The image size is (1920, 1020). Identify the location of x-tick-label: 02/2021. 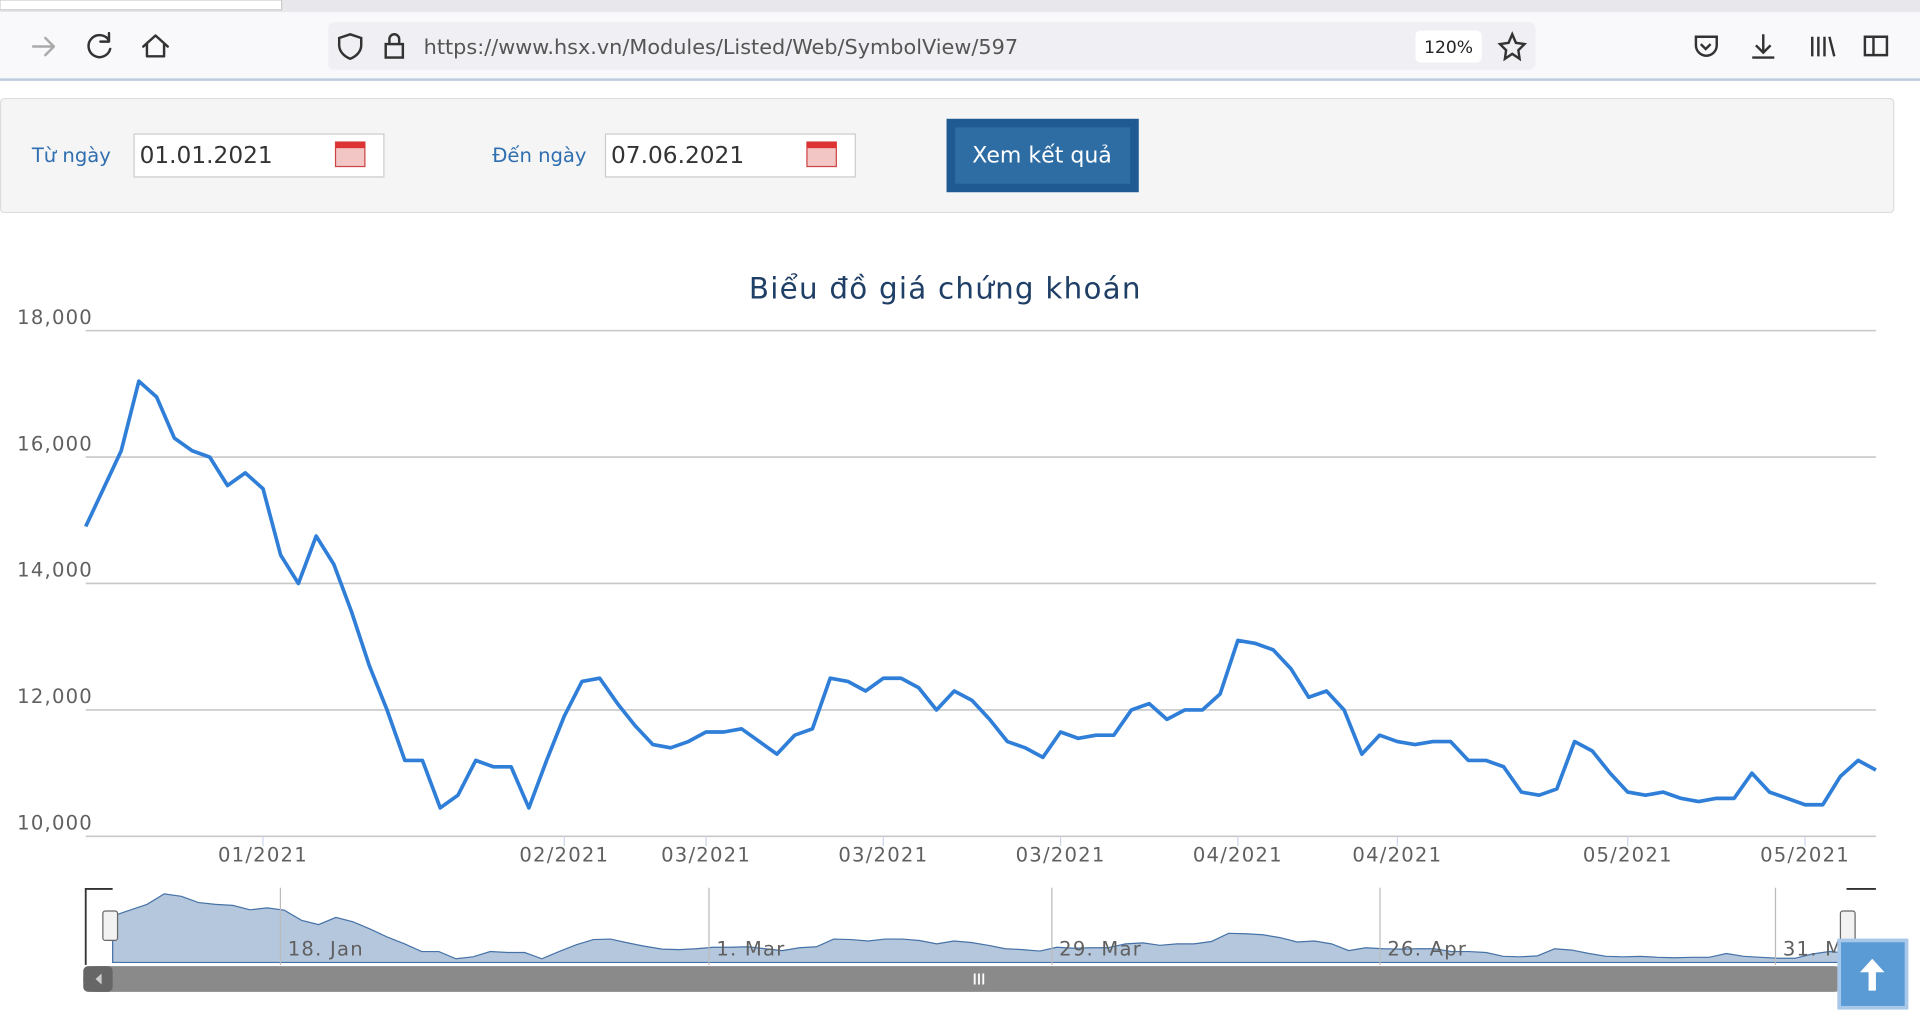
(564, 854).